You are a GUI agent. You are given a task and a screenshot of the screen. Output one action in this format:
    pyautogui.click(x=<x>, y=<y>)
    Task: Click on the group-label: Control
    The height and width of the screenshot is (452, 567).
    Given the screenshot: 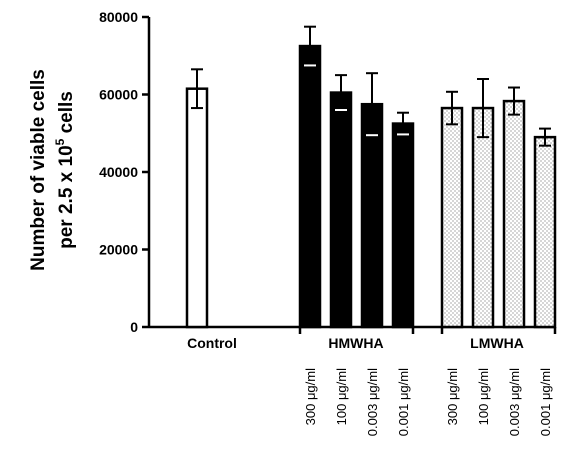 What is the action you would take?
    pyautogui.click(x=212, y=343)
    